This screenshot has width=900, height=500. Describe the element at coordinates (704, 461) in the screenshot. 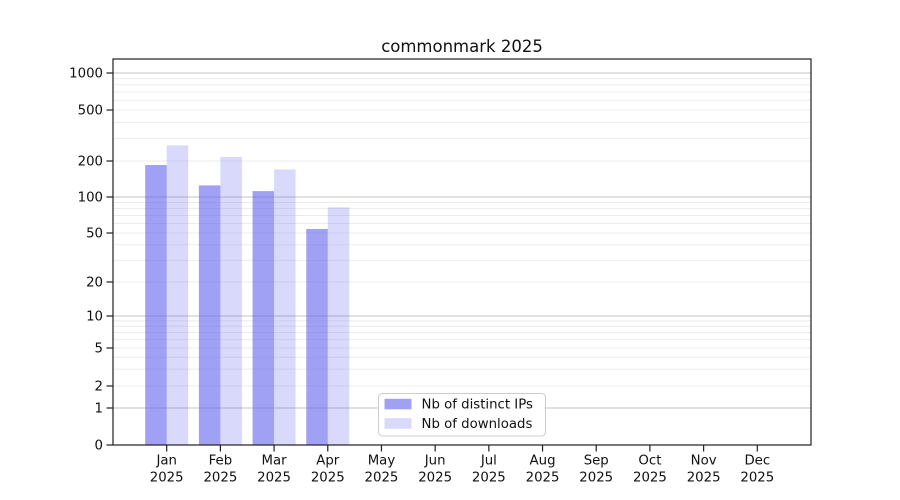

I see `x-tick-label-month: Nov` at that location.